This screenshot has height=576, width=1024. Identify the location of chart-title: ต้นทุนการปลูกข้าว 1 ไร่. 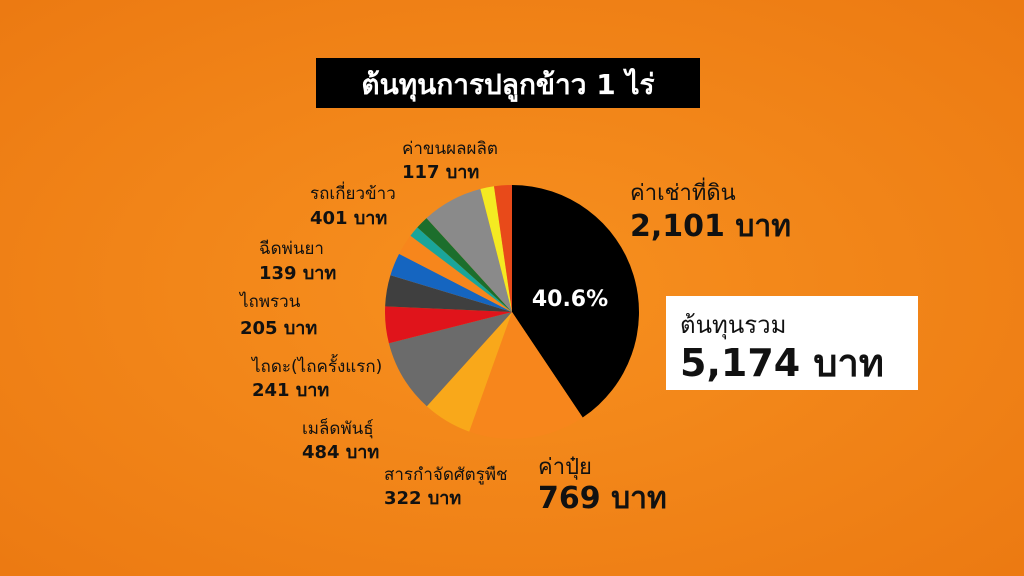
(507, 85).